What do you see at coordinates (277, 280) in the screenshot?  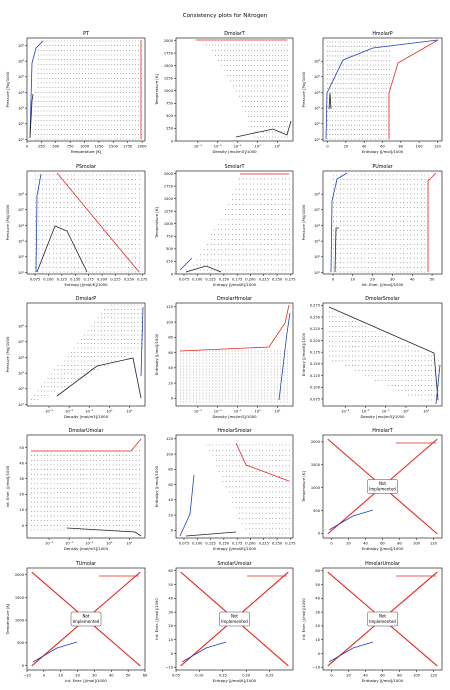 I see `x-tick-label: 0.250` at bounding box center [277, 280].